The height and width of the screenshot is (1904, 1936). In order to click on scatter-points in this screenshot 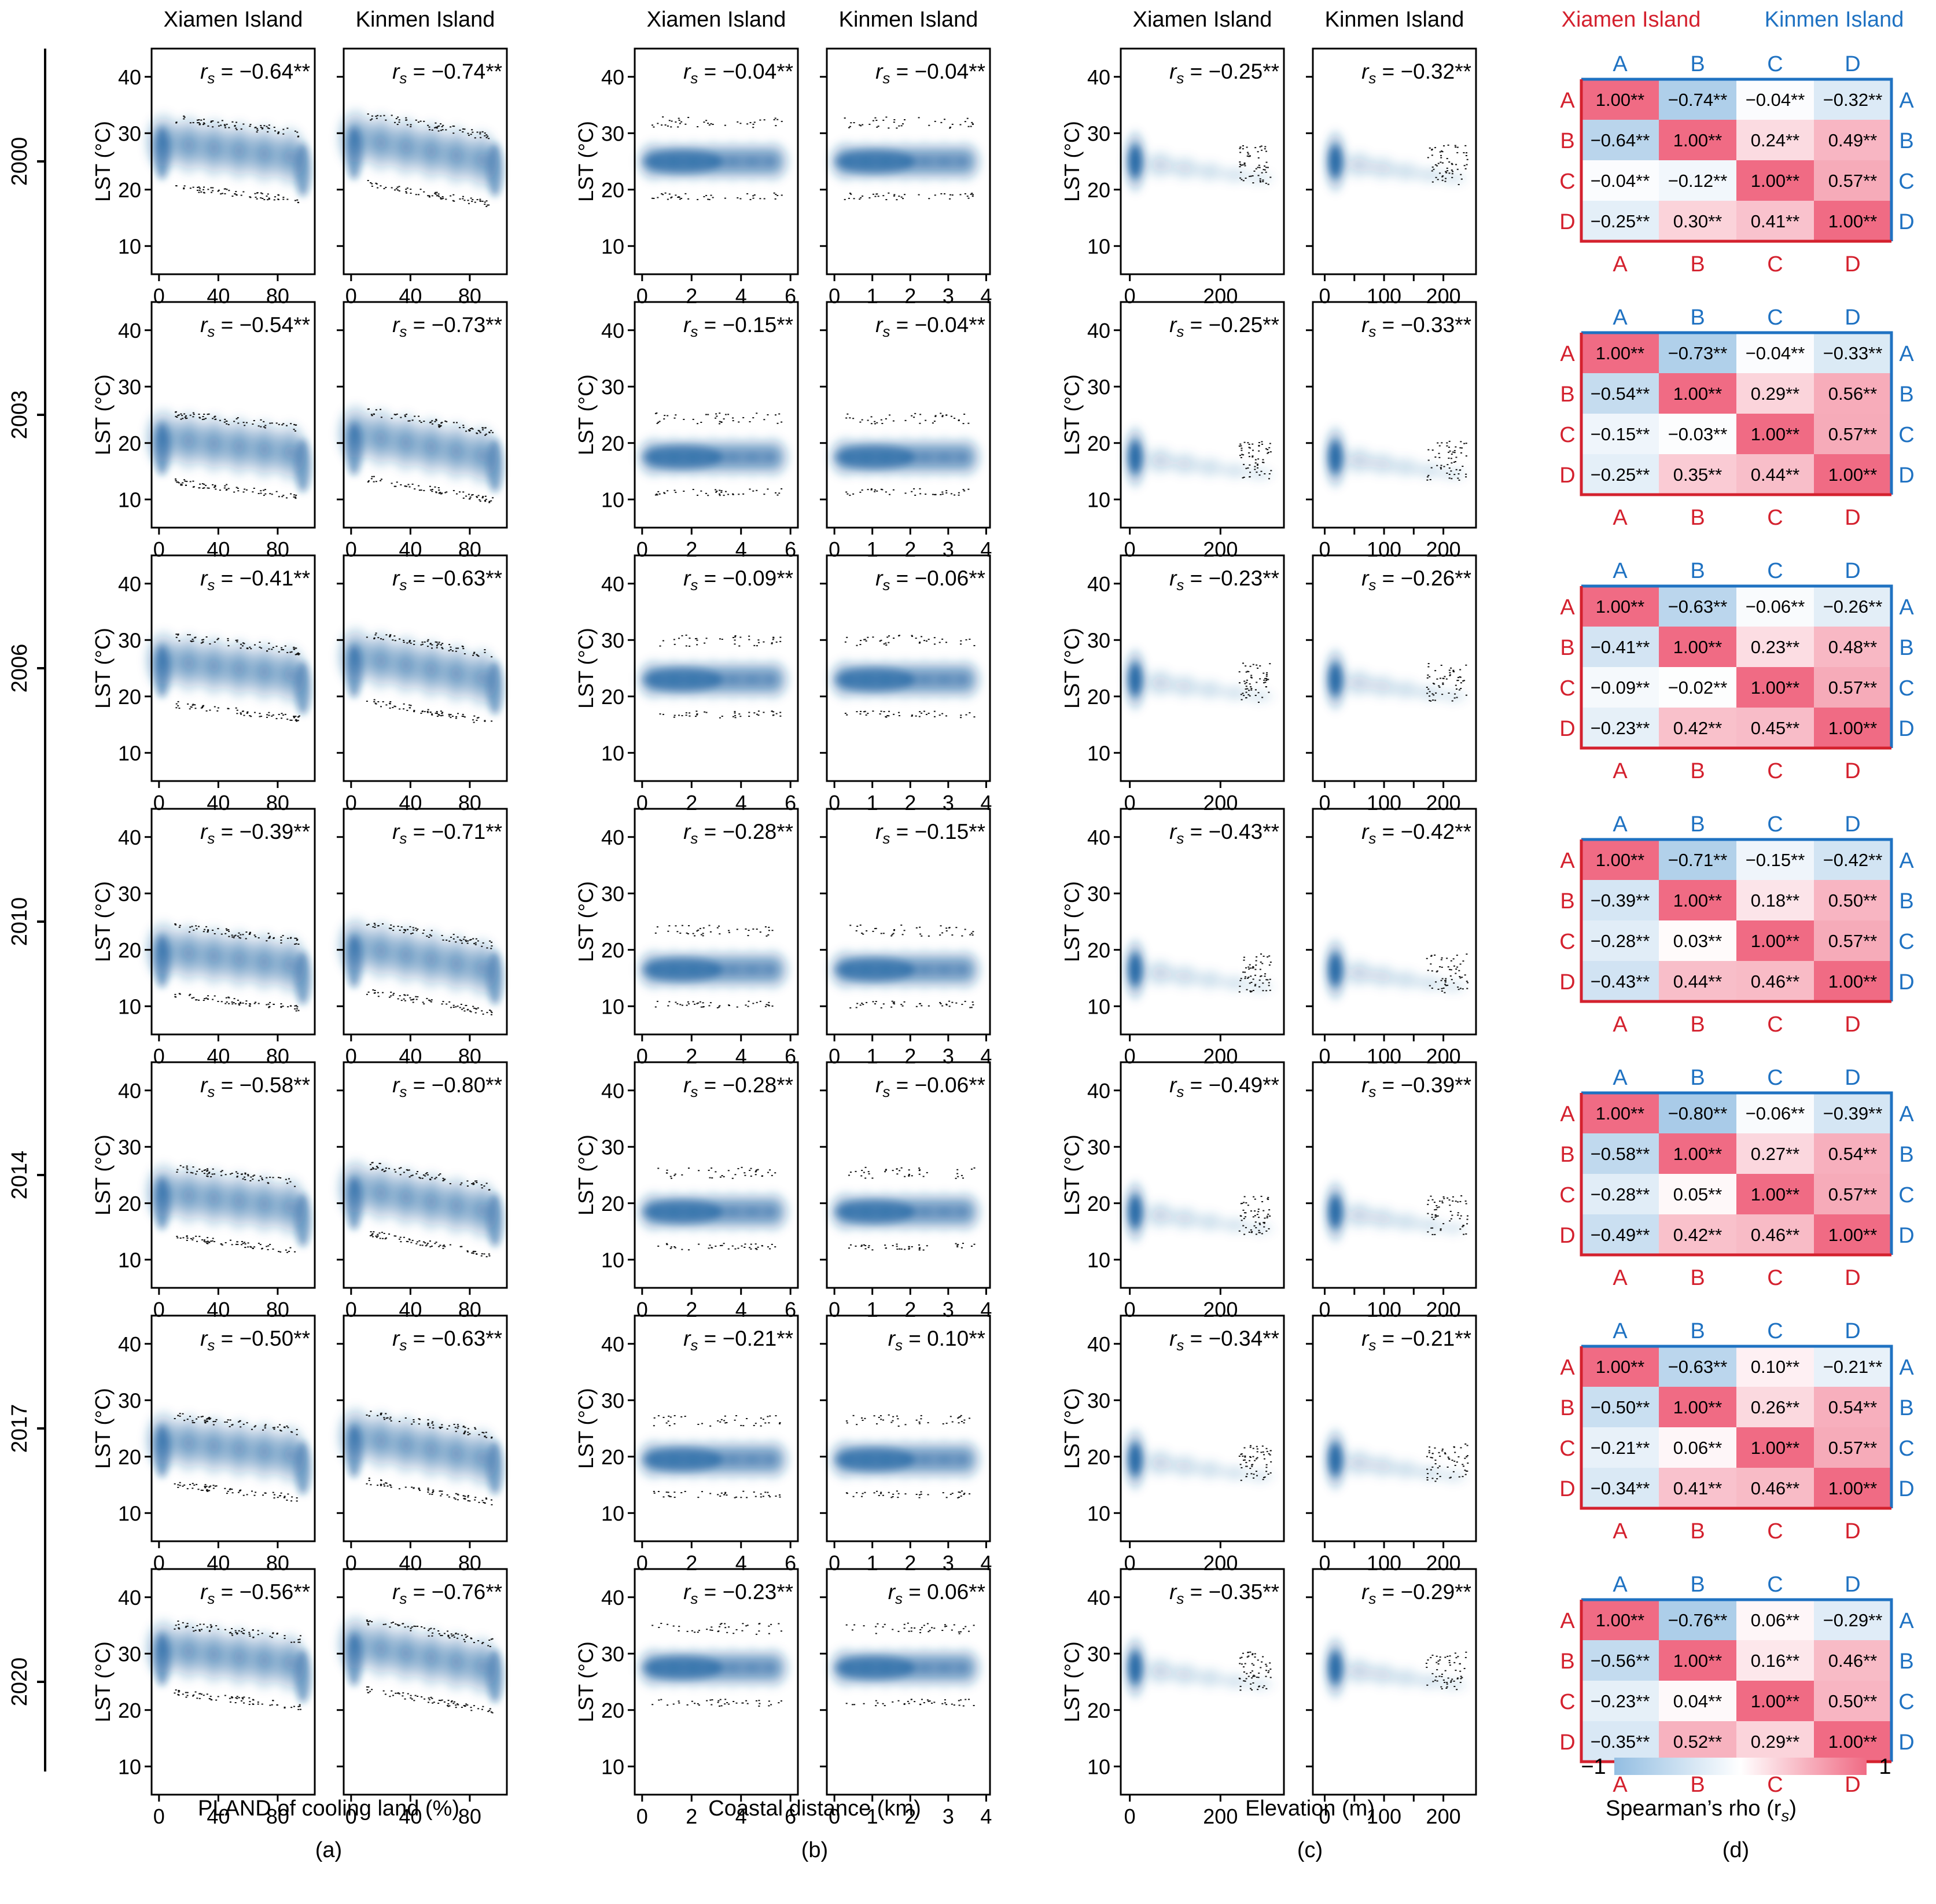, I will do `click(911, 967)`.